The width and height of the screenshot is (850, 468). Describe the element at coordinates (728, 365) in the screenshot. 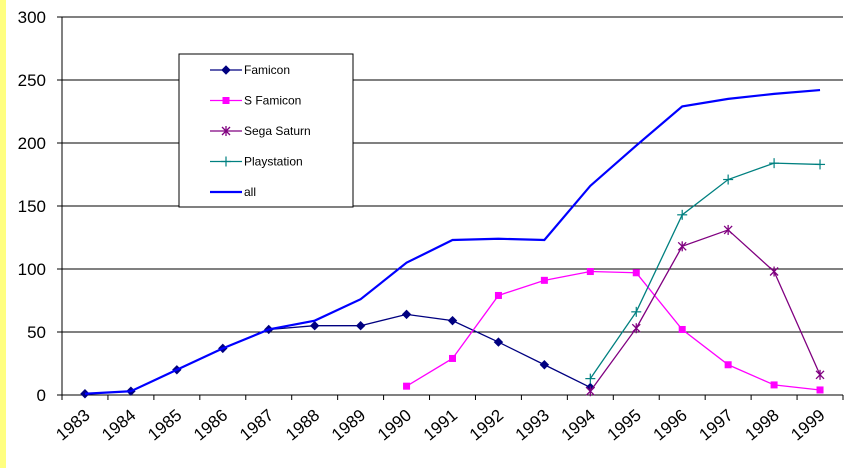

I see `point-s-famicon-1997` at that location.